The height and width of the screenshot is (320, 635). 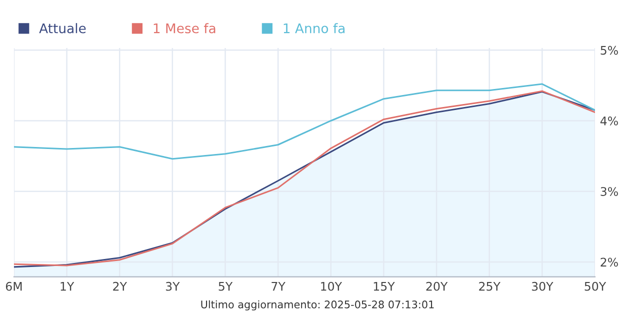 I want to click on legend-label: Attuale, so click(x=62, y=28).